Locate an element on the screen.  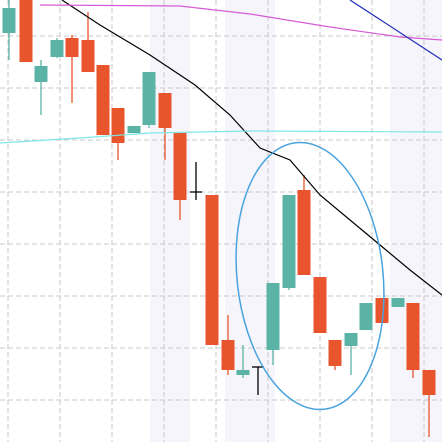
shade-band is located at coordinates (170, 221).